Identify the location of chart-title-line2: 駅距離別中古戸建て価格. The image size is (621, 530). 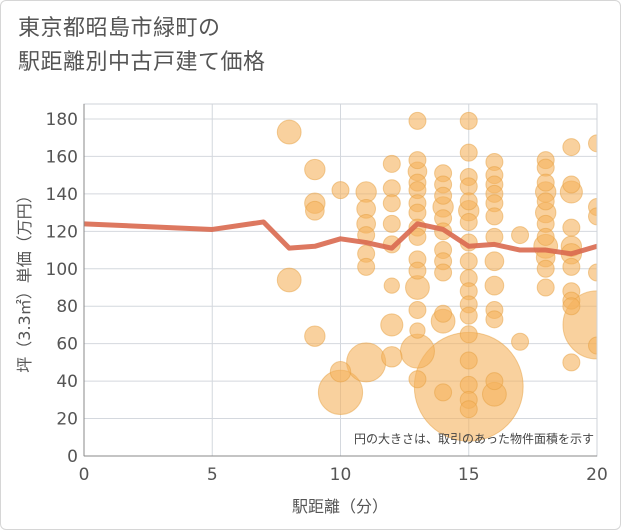
(142, 62).